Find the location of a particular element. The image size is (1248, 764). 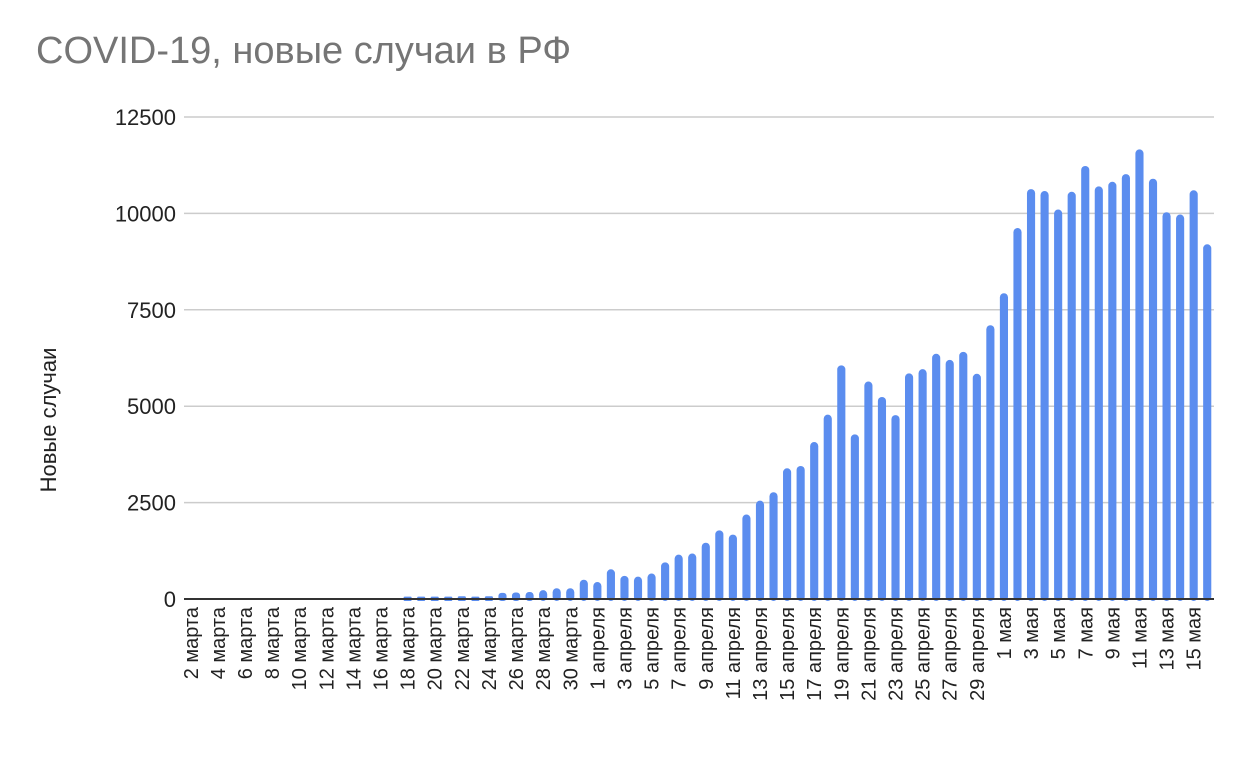

y-tick-label: 0 is located at coordinates (170, 599).